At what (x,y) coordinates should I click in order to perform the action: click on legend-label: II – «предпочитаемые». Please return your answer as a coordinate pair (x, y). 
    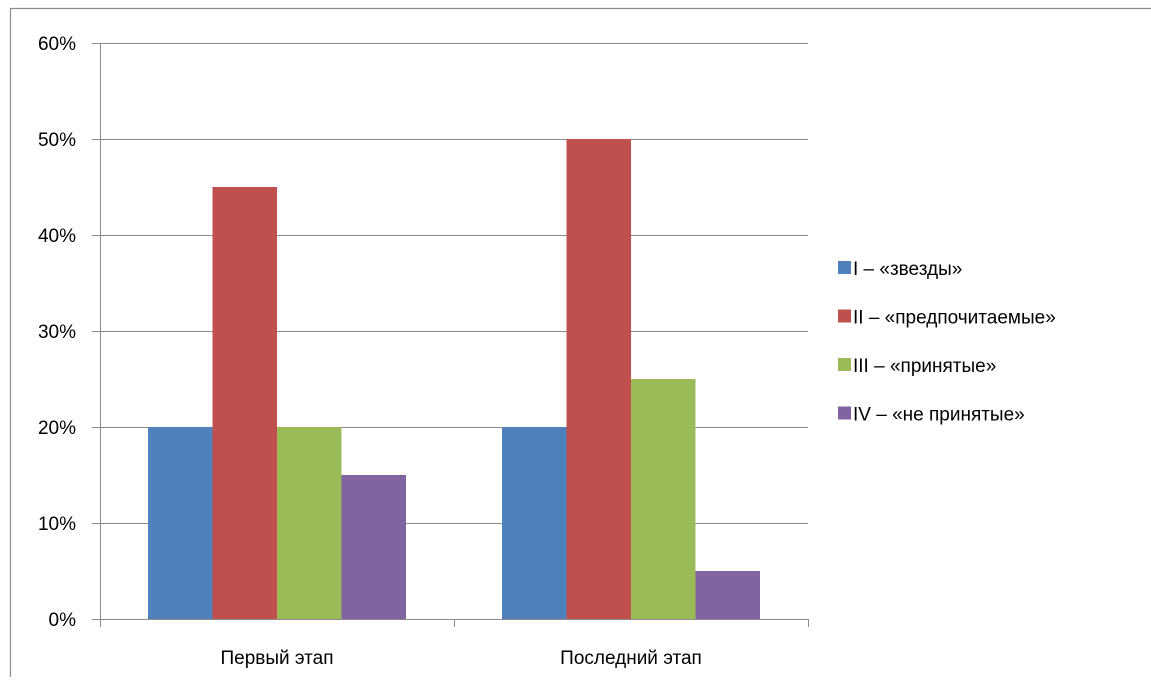
    Looking at the image, I should click on (954, 318).